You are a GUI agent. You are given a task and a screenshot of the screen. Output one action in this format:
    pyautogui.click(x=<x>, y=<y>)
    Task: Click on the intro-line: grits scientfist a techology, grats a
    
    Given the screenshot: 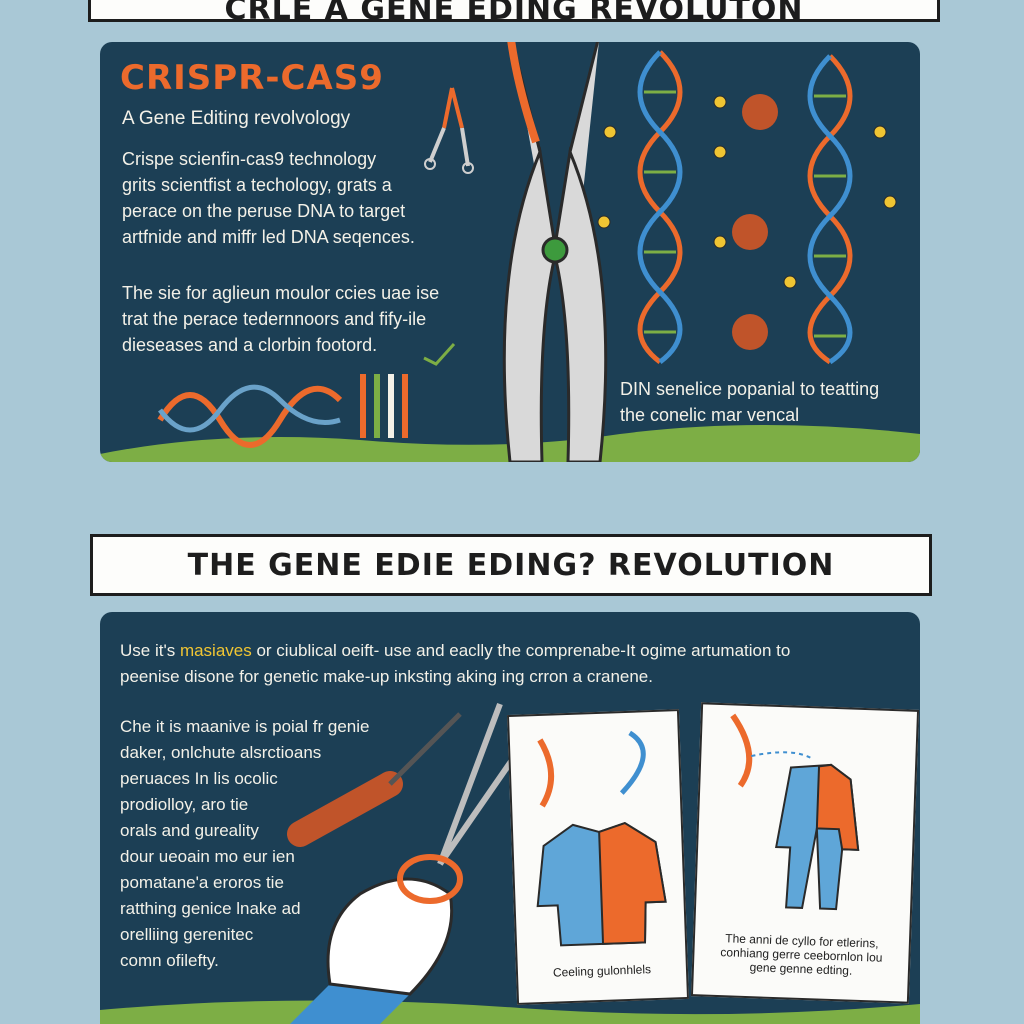 What is the action you would take?
    pyautogui.click(x=257, y=185)
    